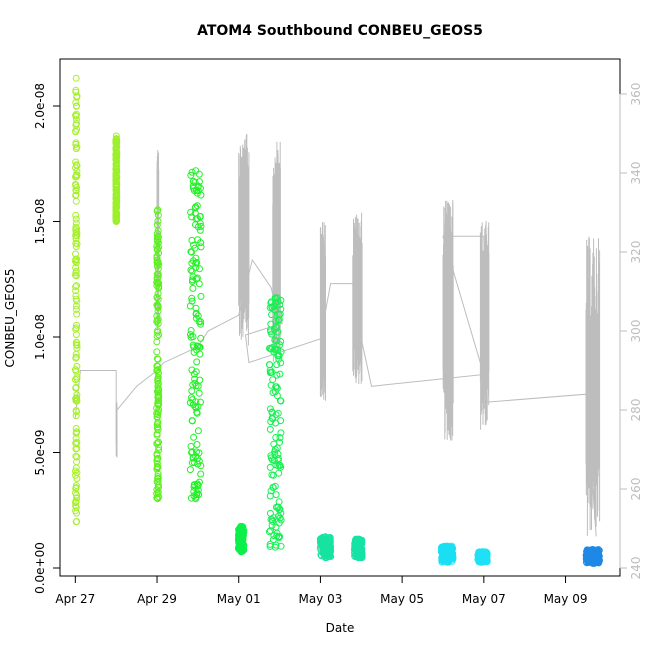 This screenshot has width=650, height=650. I want to click on right-y-tick-label: 260, so click(636, 489).